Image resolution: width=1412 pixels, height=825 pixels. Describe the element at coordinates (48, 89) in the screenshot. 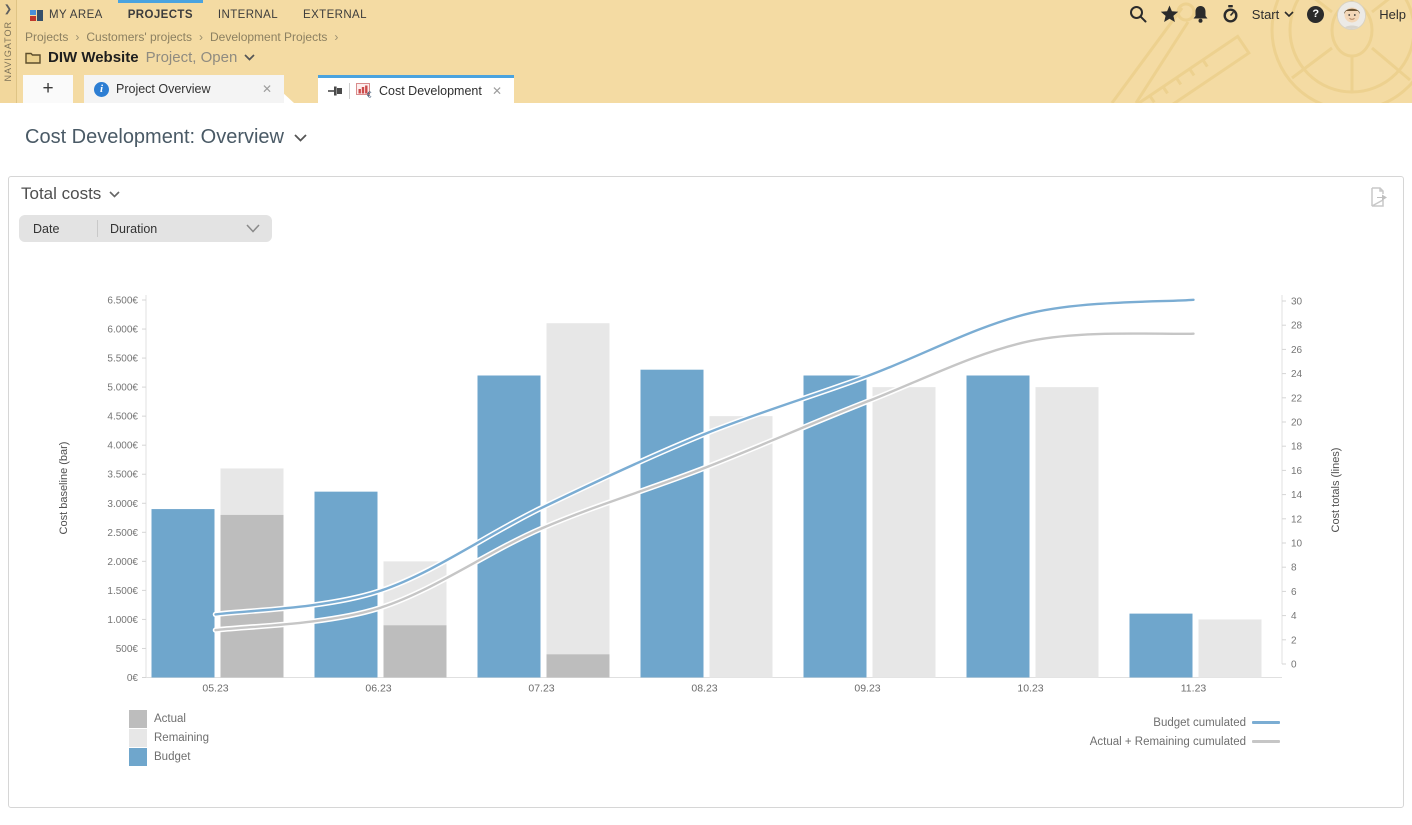

I see `add-tab-button: +` at that location.